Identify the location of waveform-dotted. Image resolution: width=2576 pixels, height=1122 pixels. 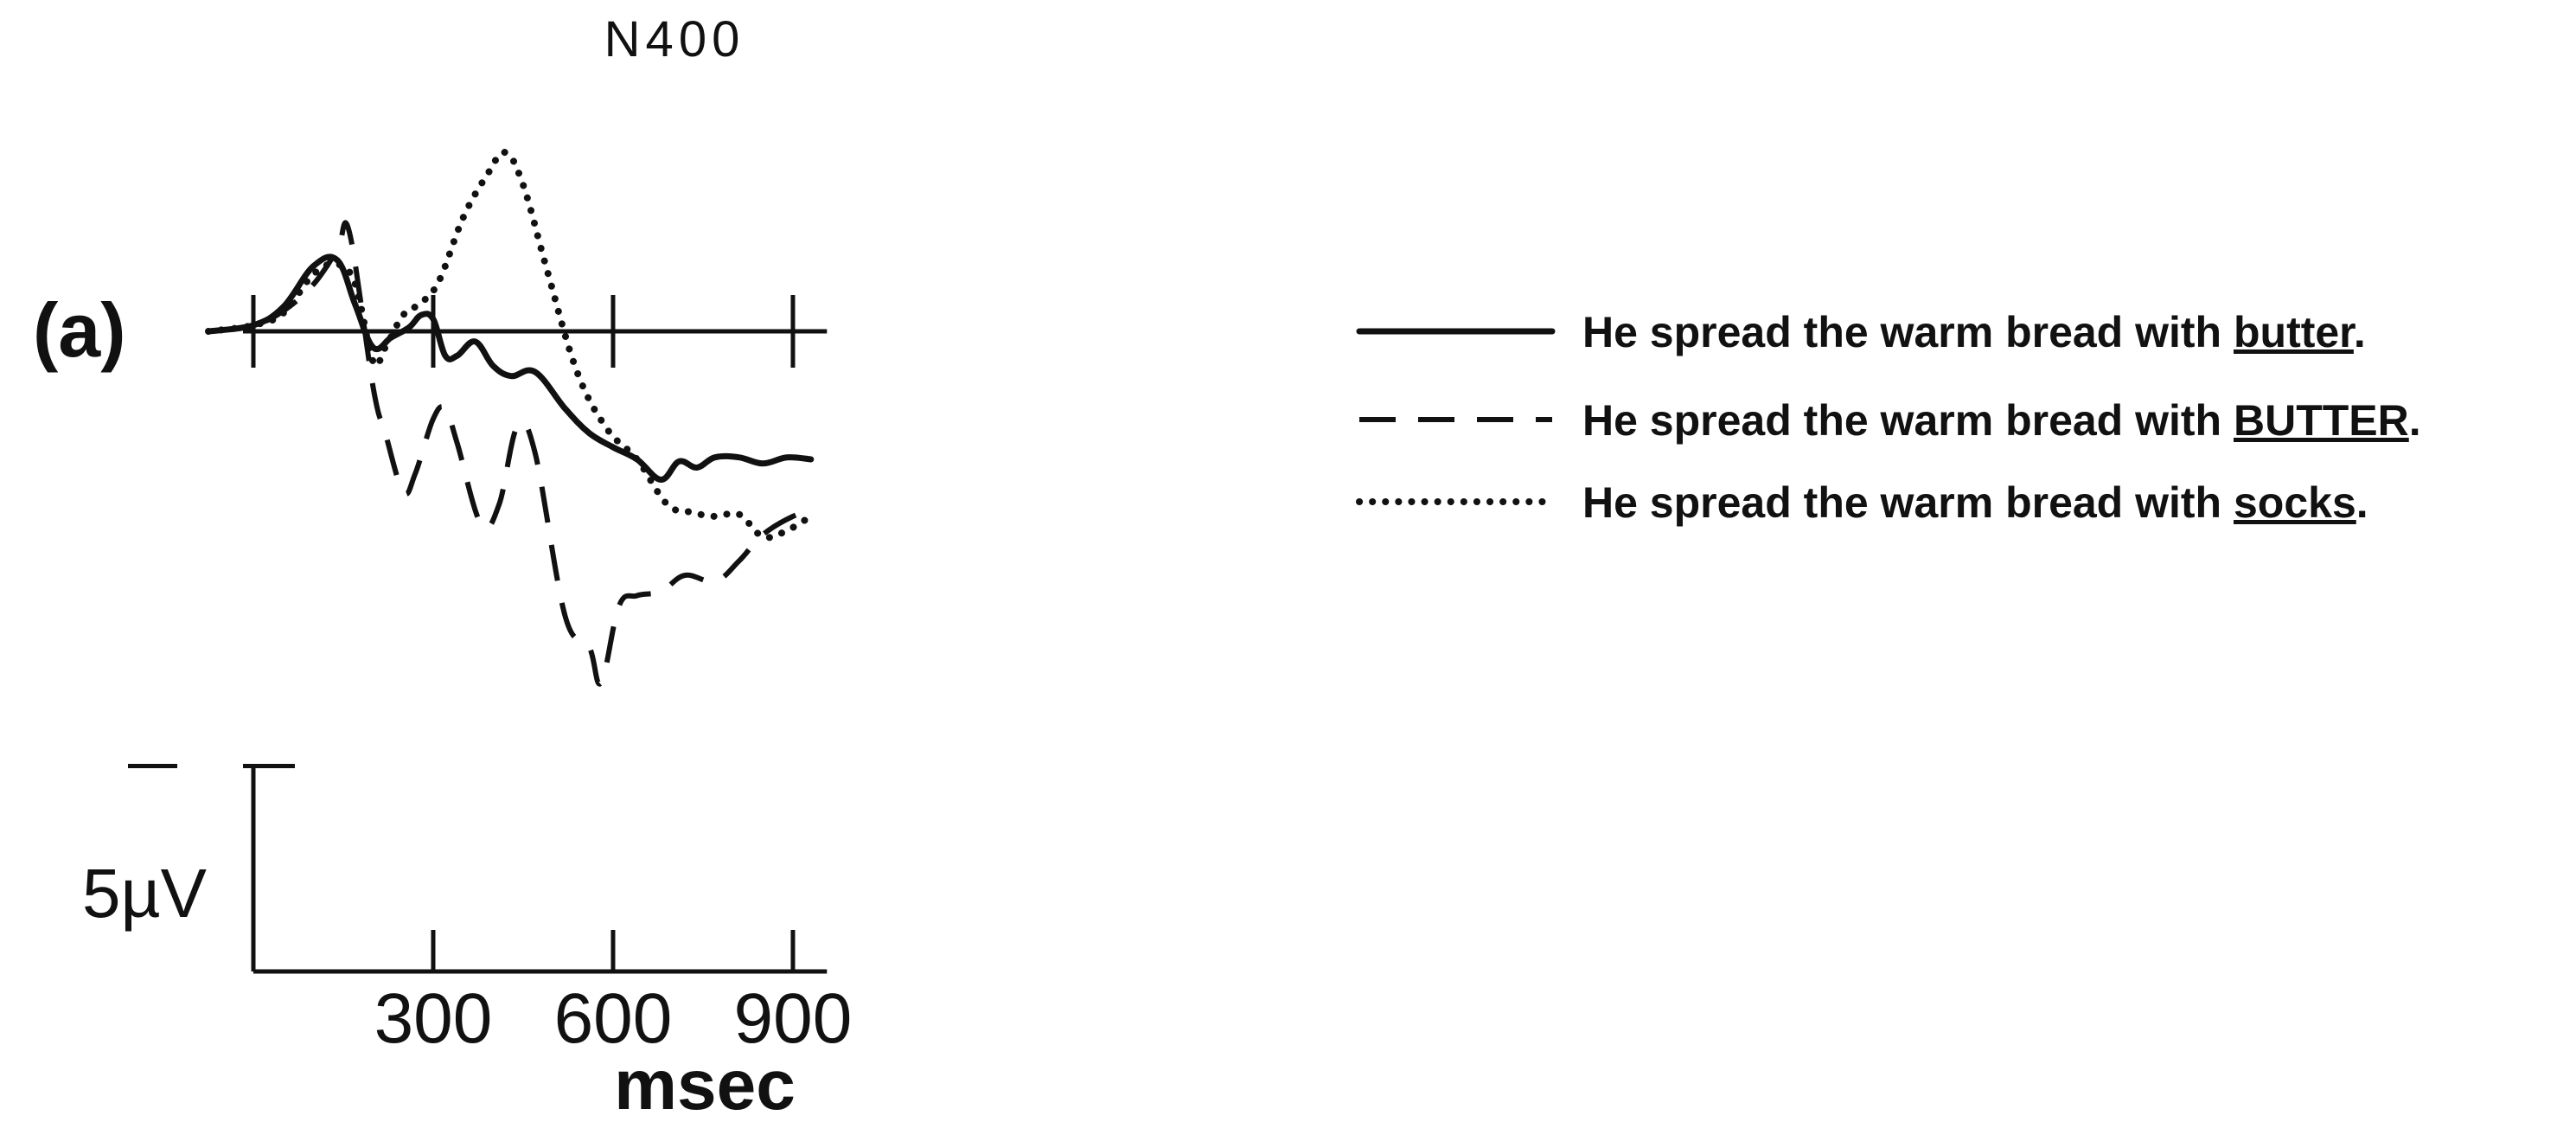
(512, 345).